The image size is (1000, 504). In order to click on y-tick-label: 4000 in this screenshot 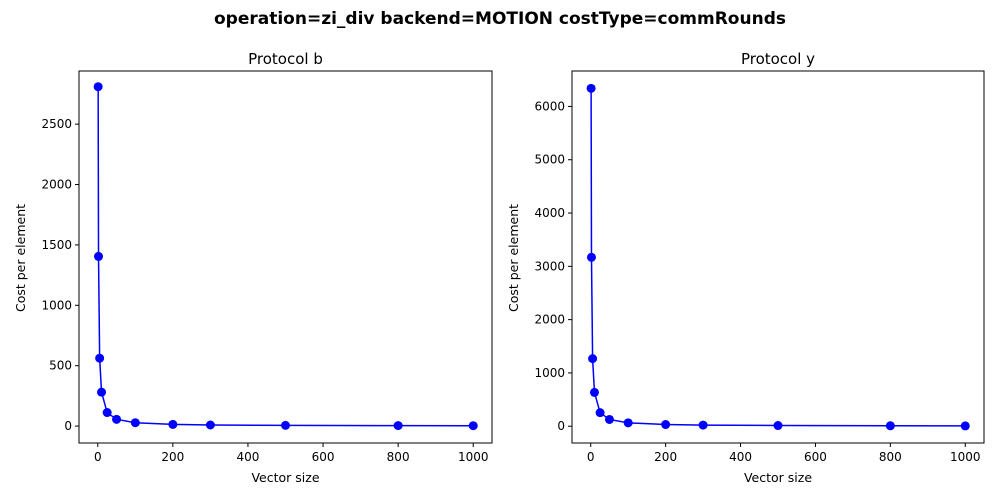, I will do `click(549, 213)`.